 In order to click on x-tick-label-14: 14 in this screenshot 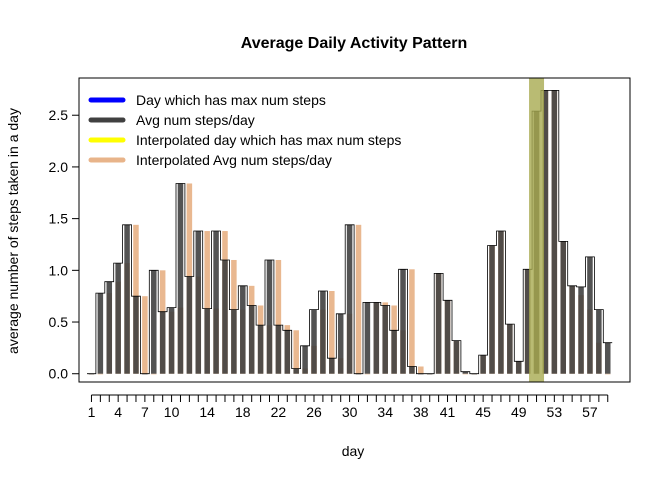, I will do `click(207, 412)`.